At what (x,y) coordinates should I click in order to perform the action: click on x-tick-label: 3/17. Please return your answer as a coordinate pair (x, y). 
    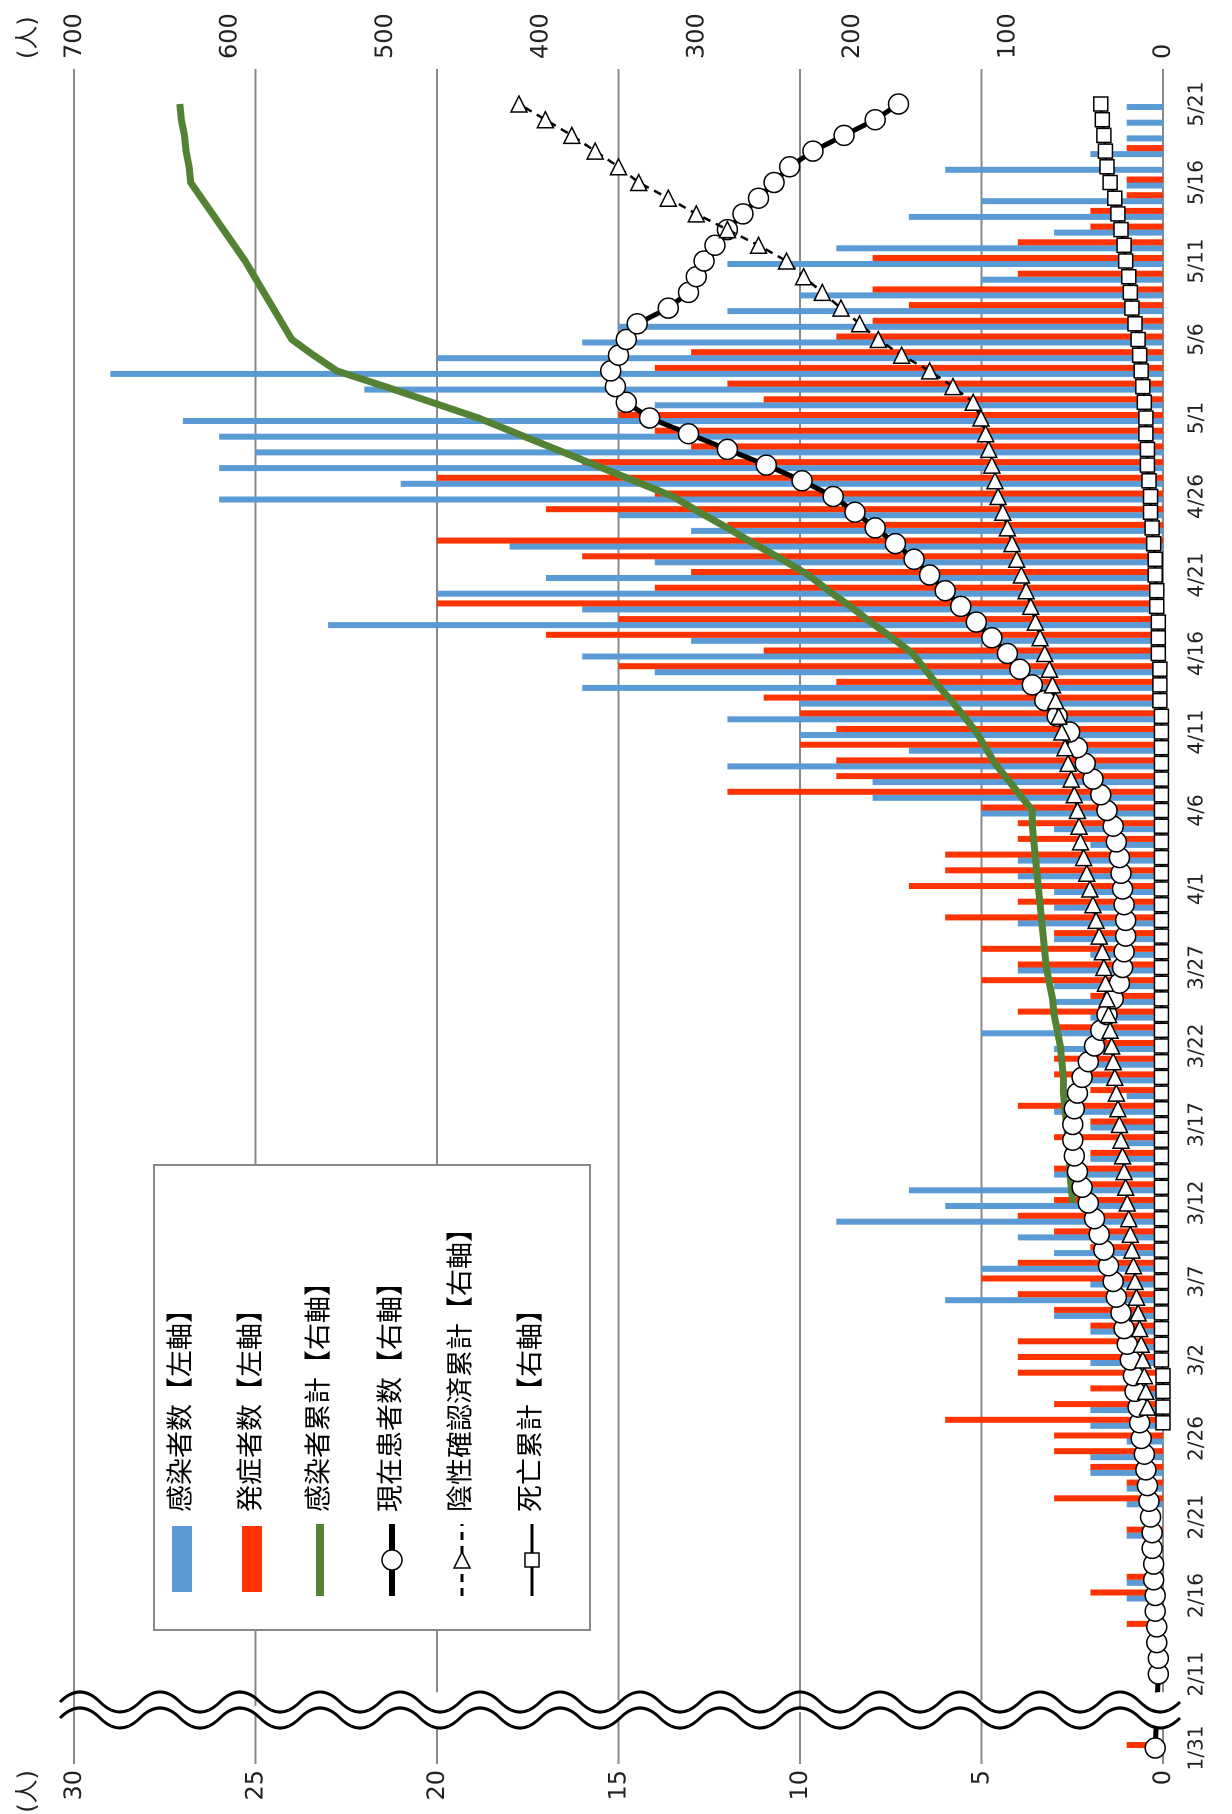
    Looking at the image, I should click on (1196, 1124).